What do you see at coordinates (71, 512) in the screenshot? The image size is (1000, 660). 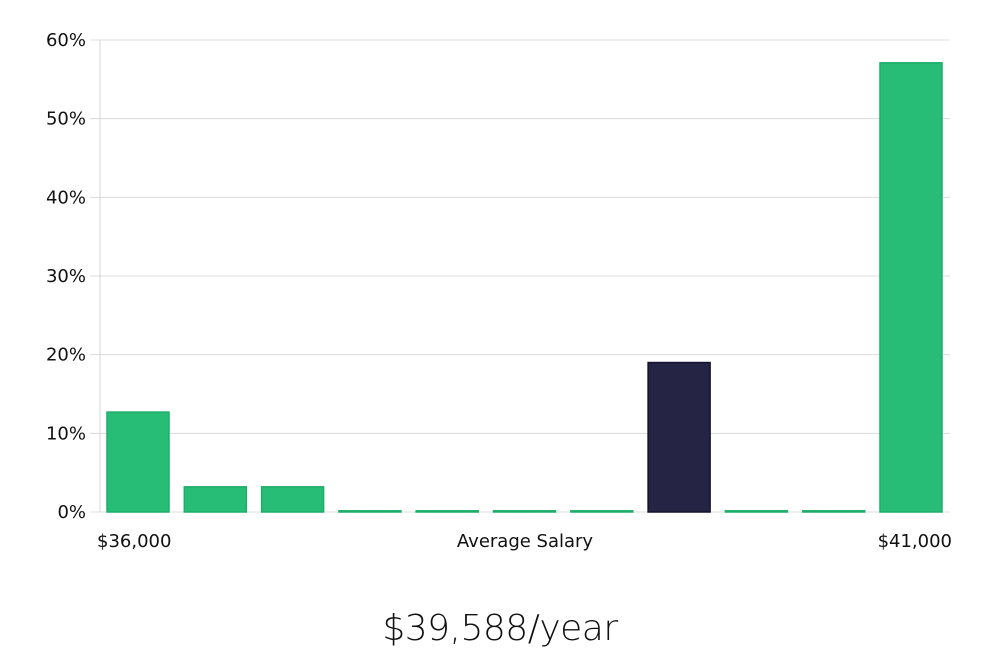 I see `y-tick-label: 0%` at bounding box center [71, 512].